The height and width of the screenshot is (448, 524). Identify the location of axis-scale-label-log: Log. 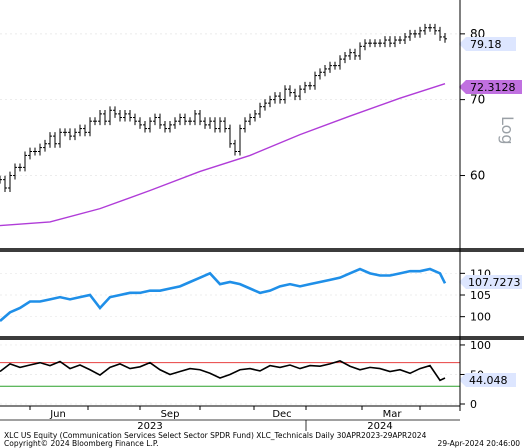
(507, 130).